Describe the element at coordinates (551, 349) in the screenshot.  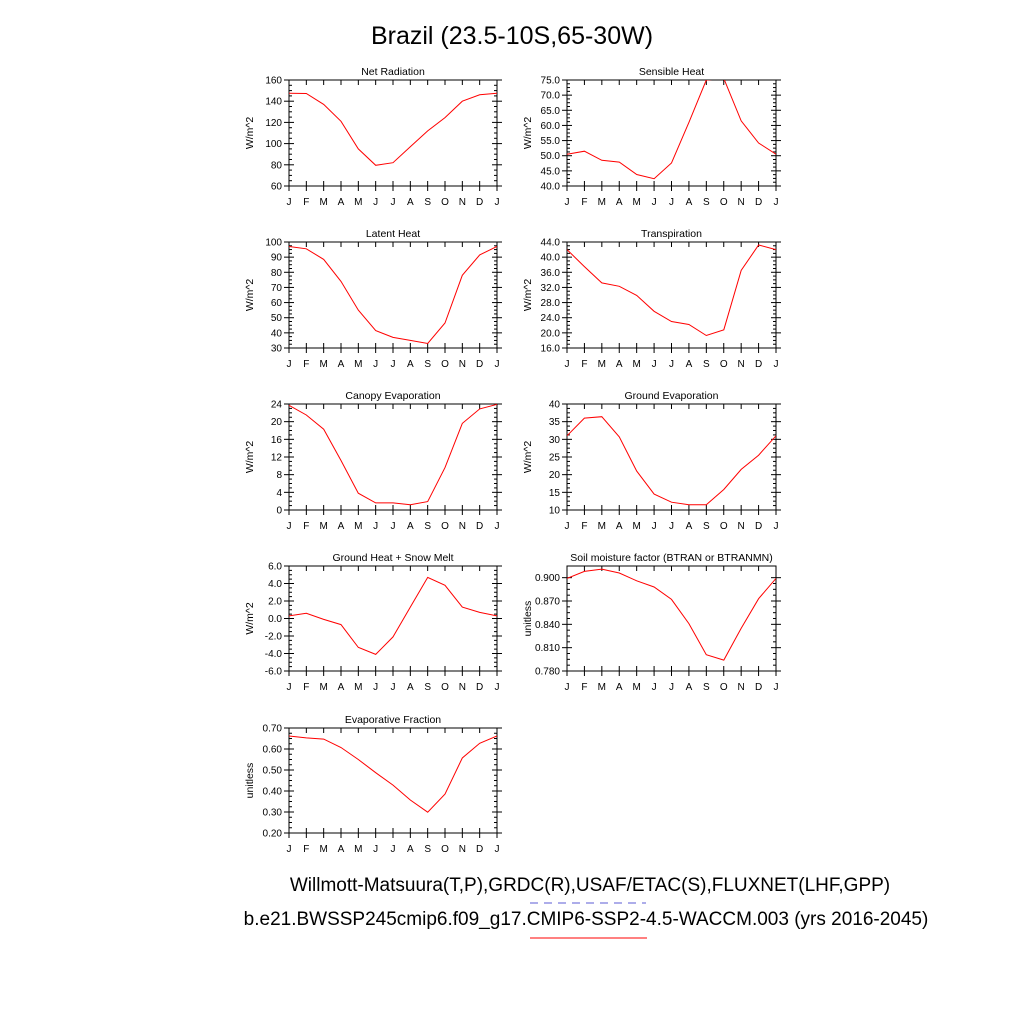
I see `y-tick-label: 16.0` at that location.